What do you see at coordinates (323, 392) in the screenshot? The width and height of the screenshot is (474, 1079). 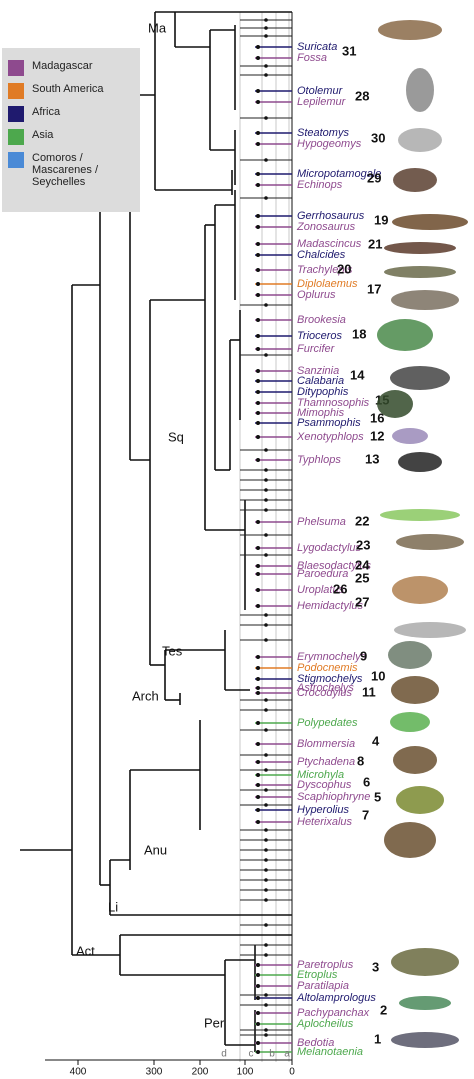 I see `taxon-label: Ditypophis` at bounding box center [323, 392].